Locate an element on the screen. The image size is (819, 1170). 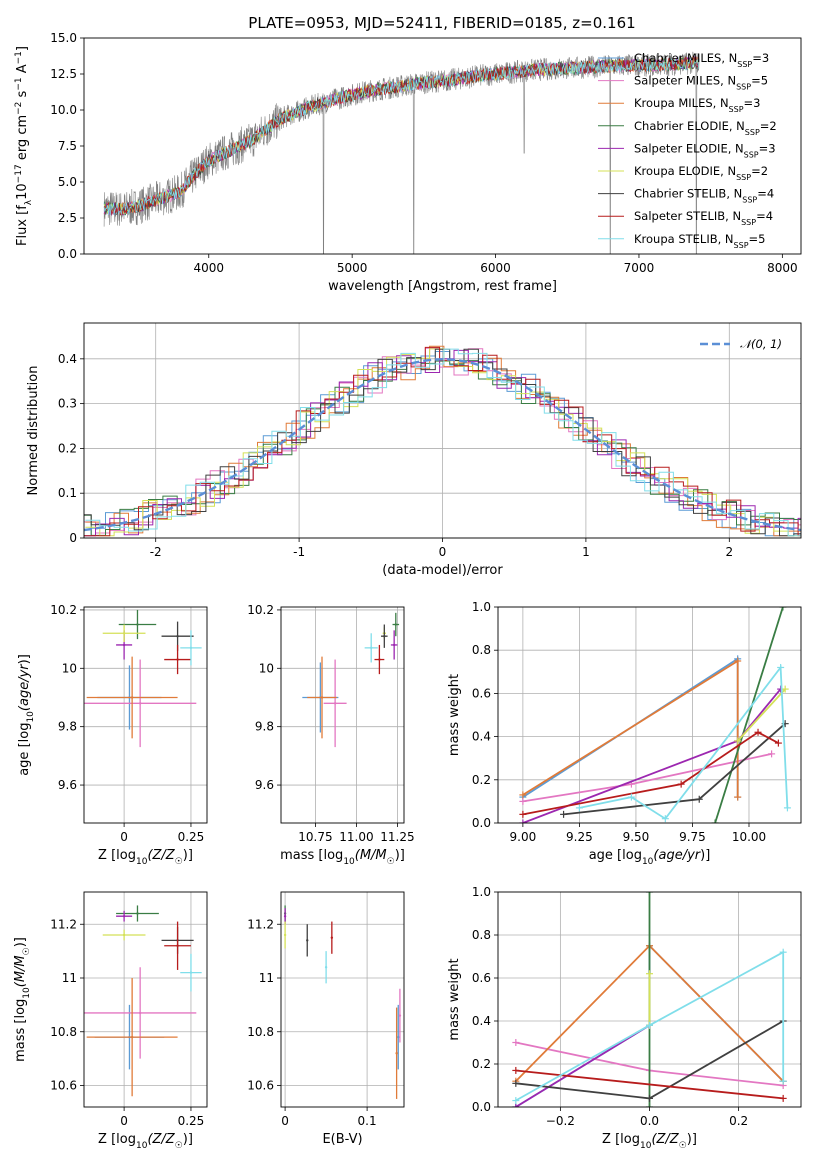
mass_vs_ebv-tick-label-x: 0 is located at coordinates (285, 1121).